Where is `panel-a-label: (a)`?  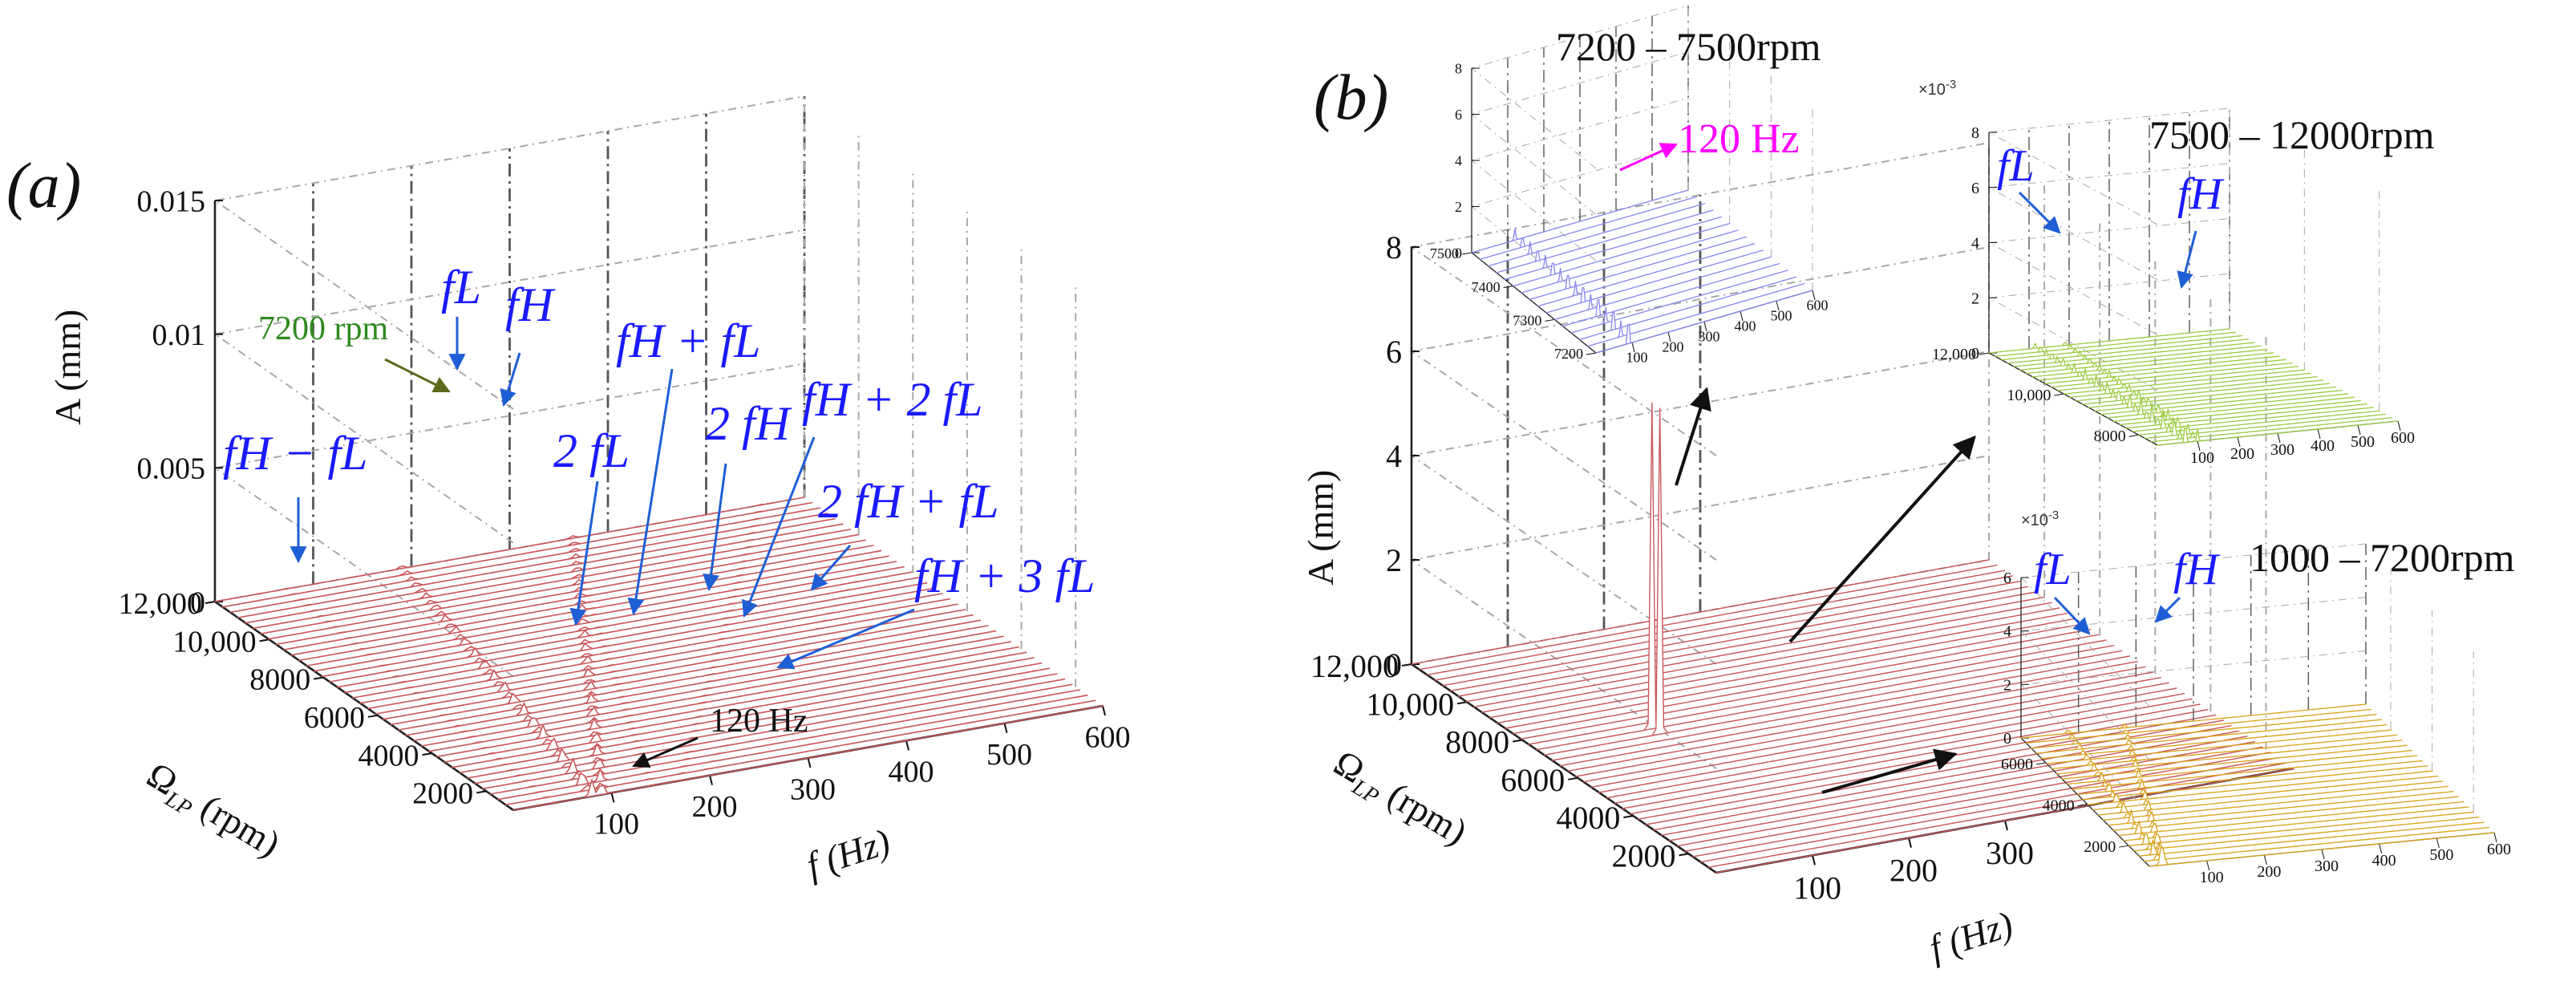
panel-a-label: (a) is located at coordinates (43, 186).